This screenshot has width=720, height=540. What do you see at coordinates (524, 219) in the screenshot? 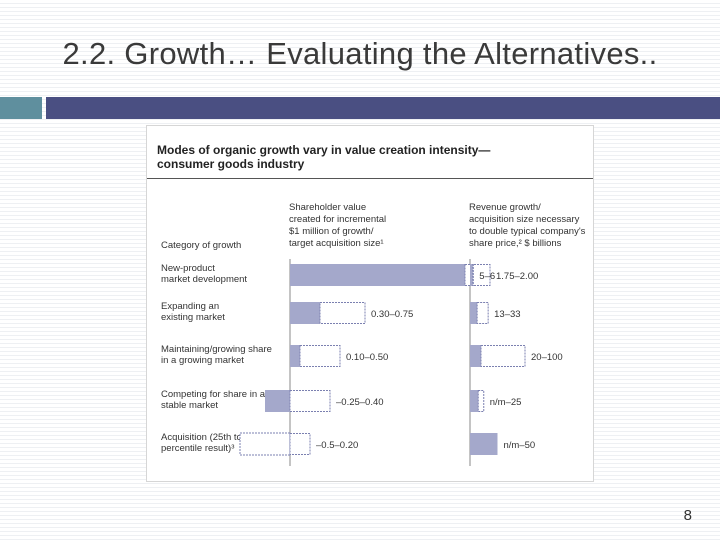
I see `header-line: acquisition size necessary` at bounding box center [524, 219].